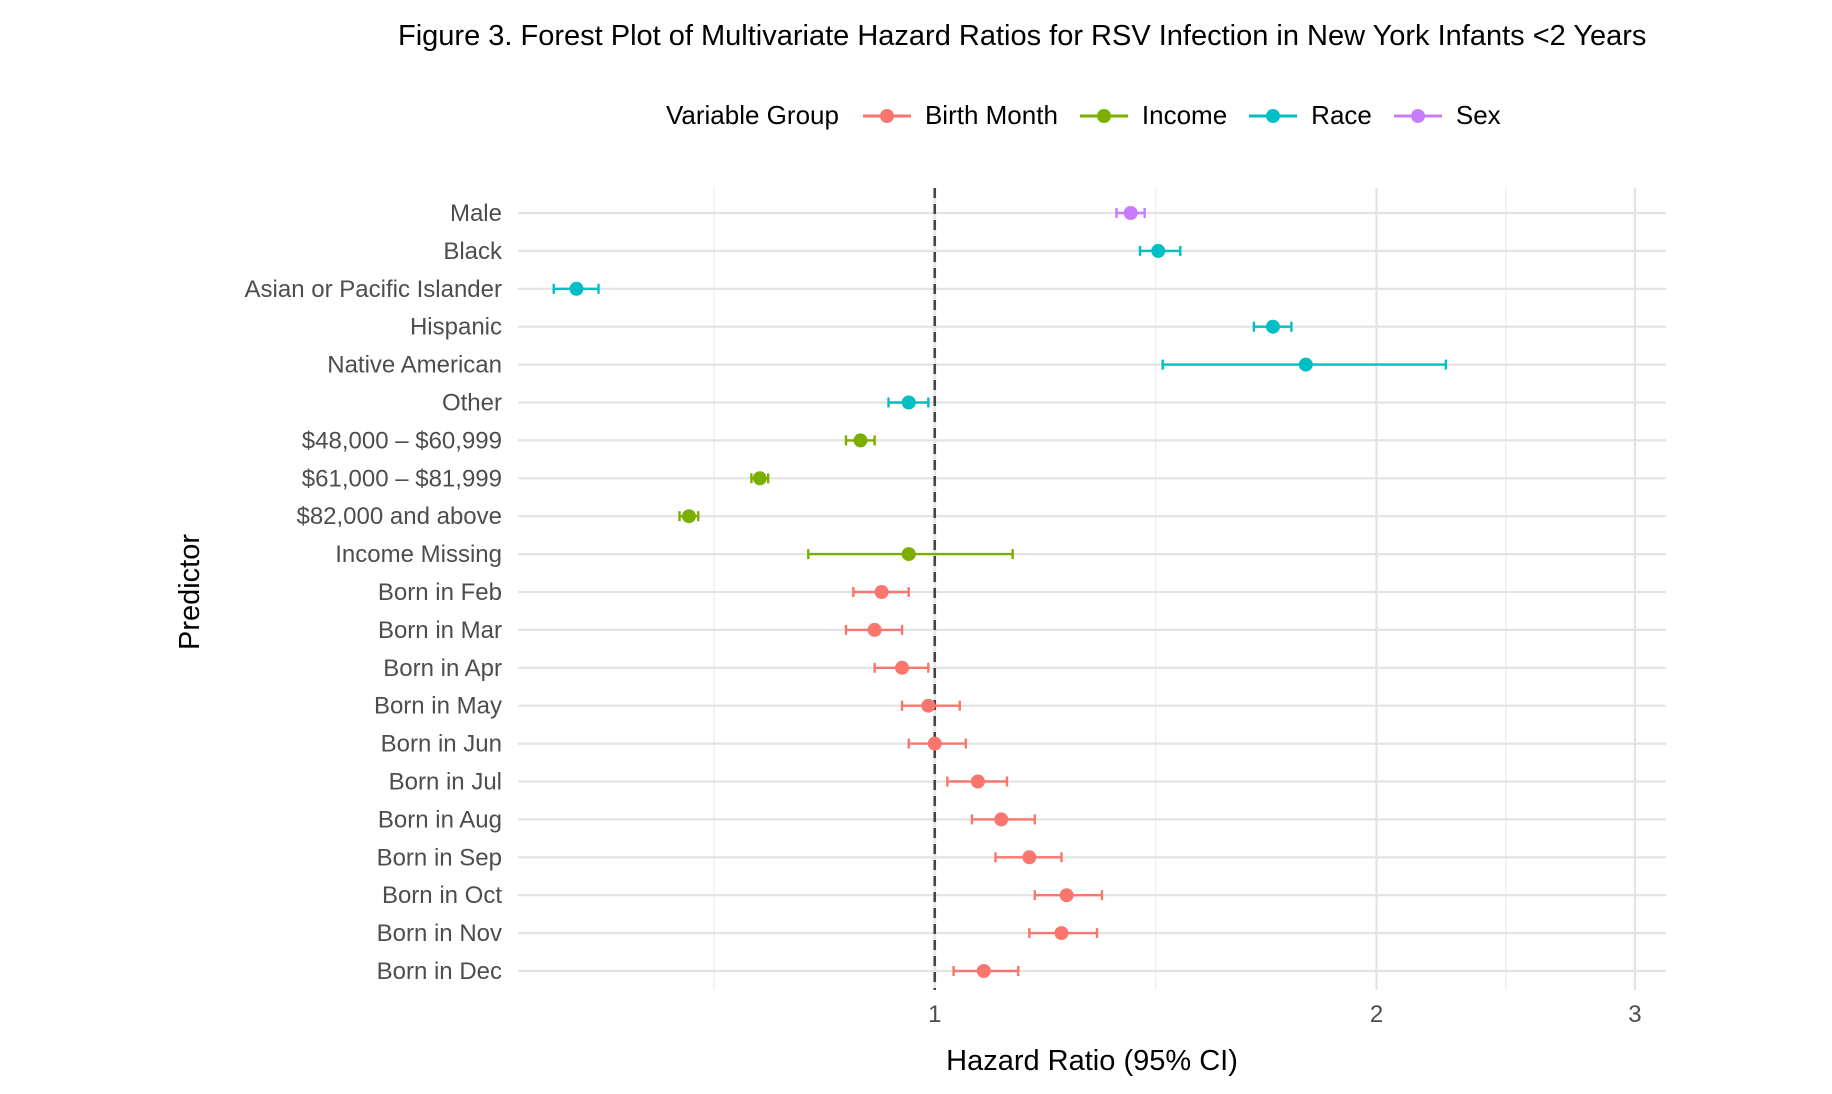 This screenshot has width=1832, height=1094. Describe the element at coordinates (445, 782) in the screenshot. I see `y-tick-label: Born in Jul` at that location.